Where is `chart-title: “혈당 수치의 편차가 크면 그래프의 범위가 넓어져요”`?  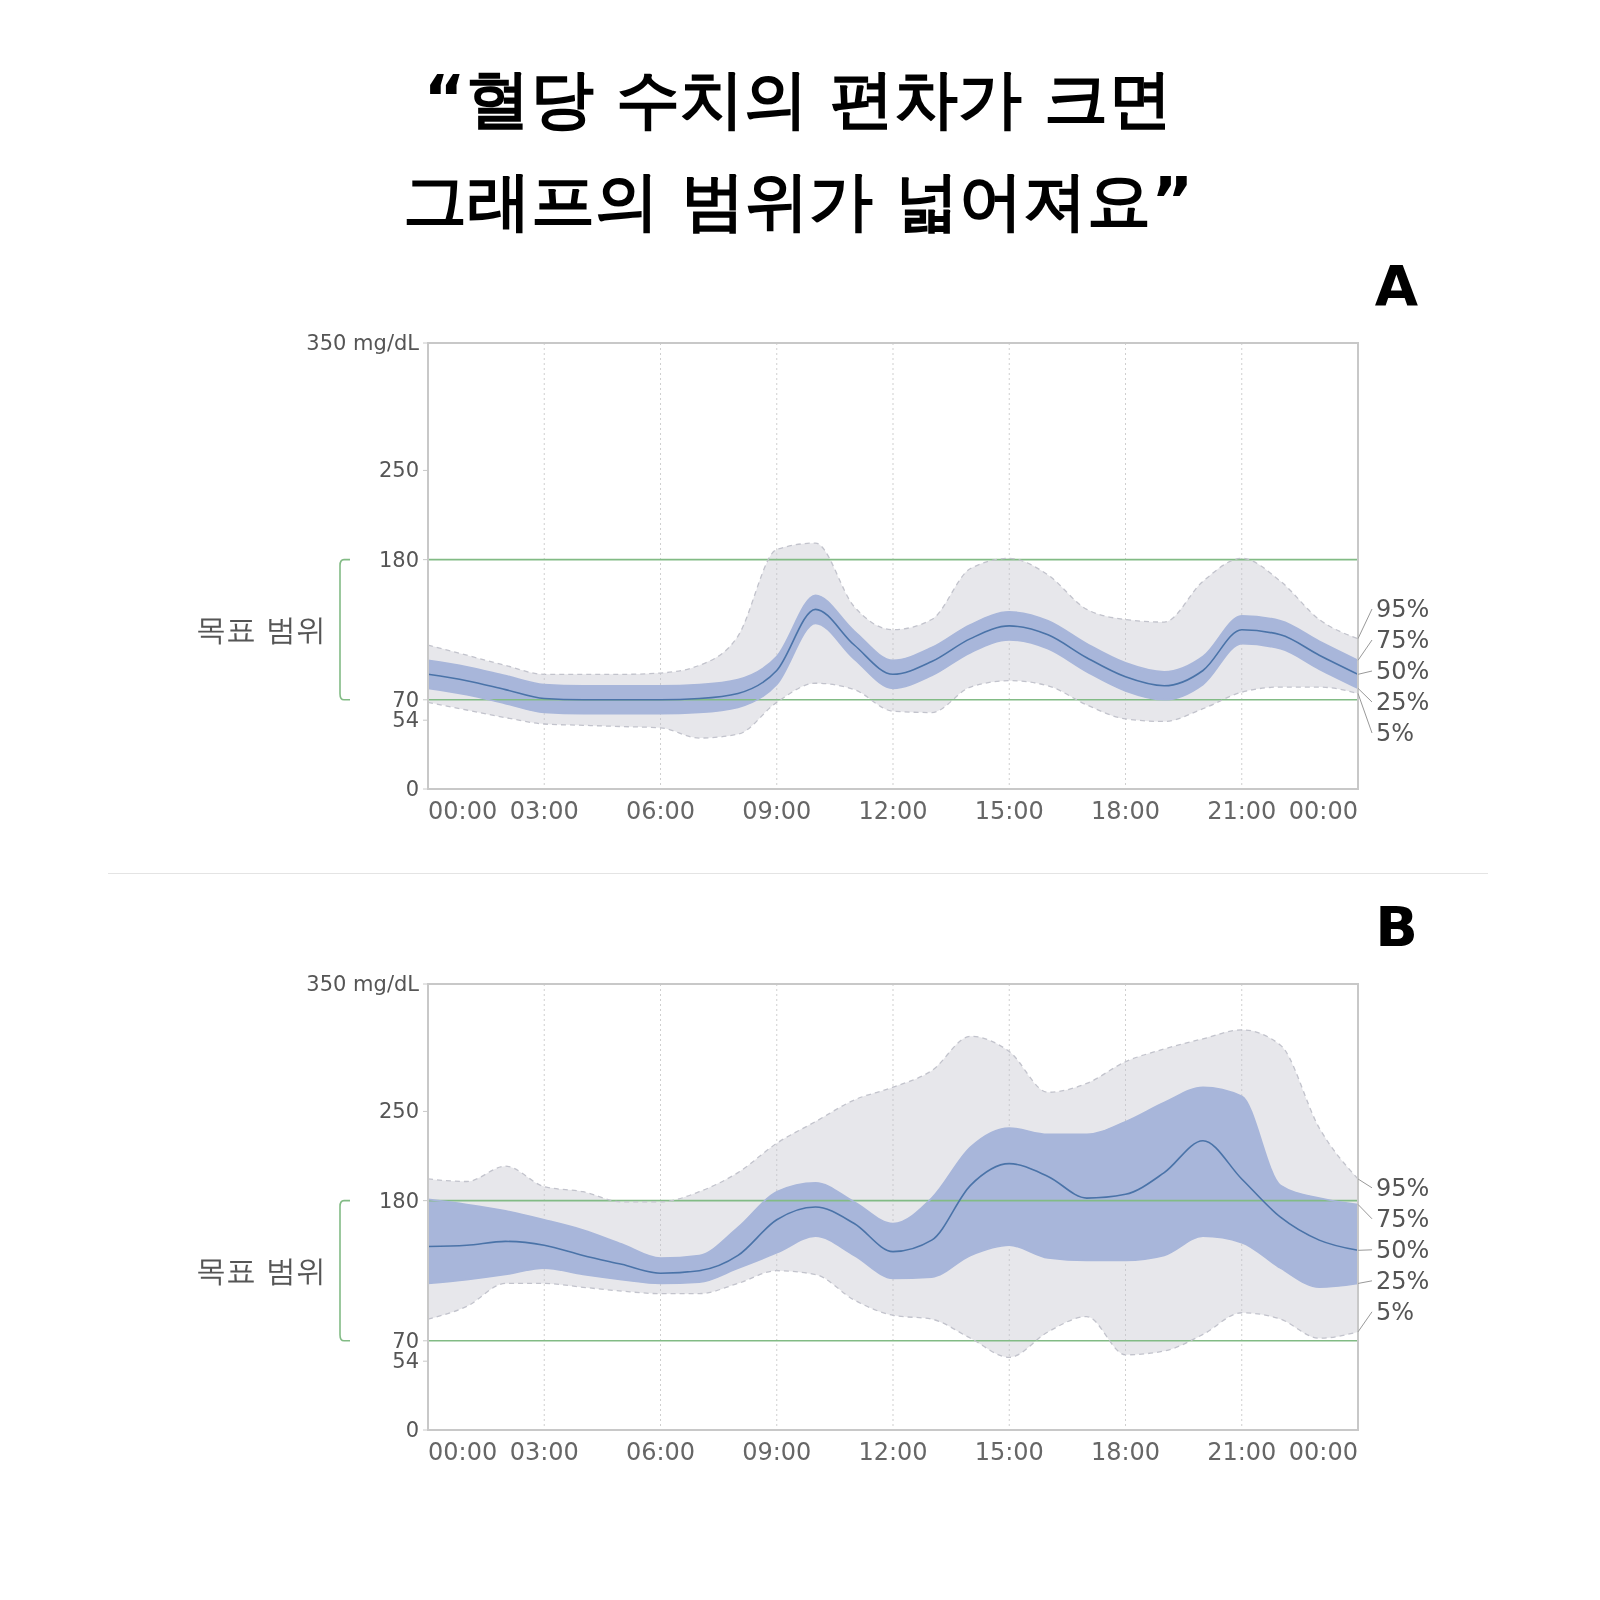
chart-title: “혈당 수치의 편차가 크면 그래프의 범위가 넓어져요” is located at coordinates (798, 151).